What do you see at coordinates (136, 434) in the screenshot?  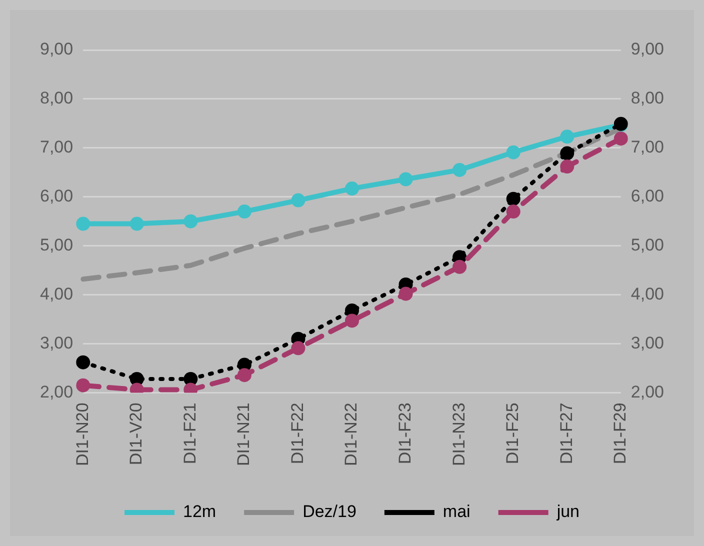 I see `x-tick-label: DI1-V20` at bounding box center [136, 434].